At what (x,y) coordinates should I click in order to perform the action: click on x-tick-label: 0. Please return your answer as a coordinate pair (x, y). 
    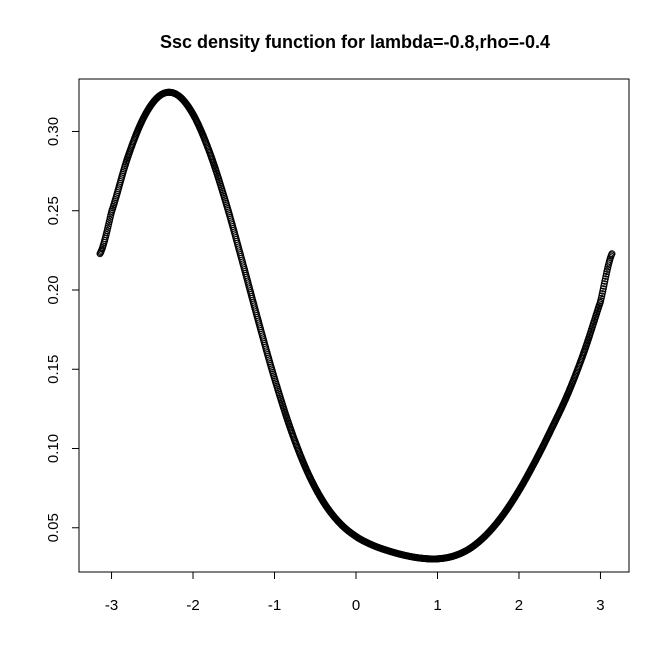
    Looking at the image, I should click on (356, 605).